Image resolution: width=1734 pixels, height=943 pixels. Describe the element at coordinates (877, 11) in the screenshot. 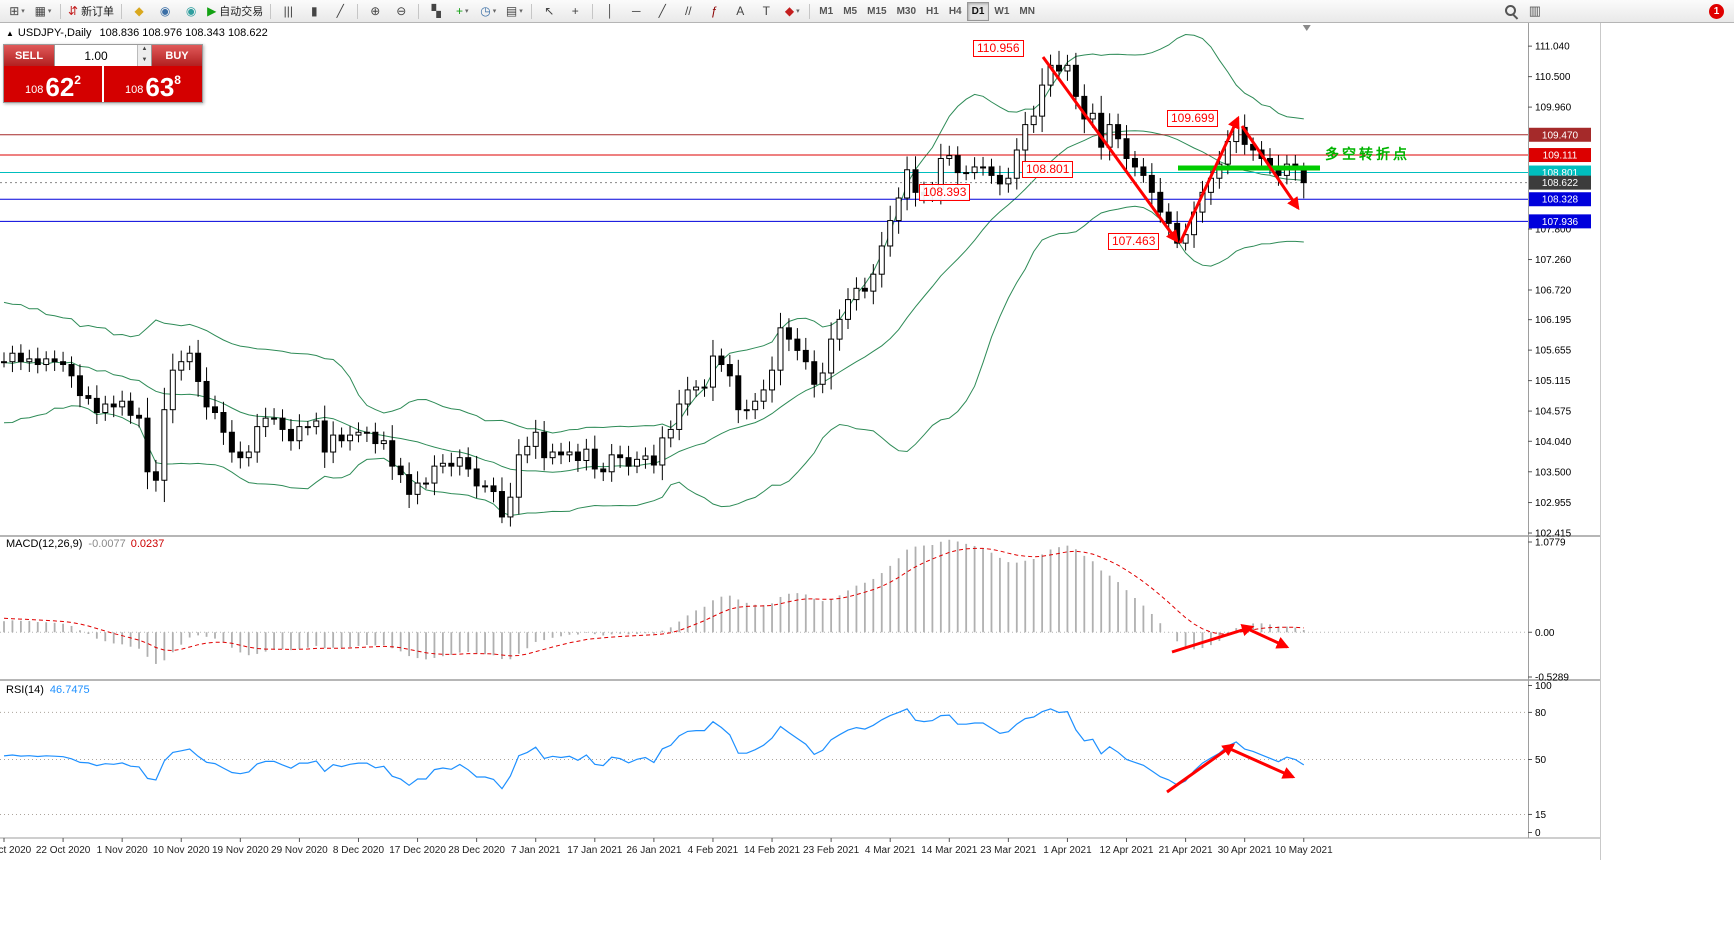

I see `timeframe-m15-button: M15` at that location.